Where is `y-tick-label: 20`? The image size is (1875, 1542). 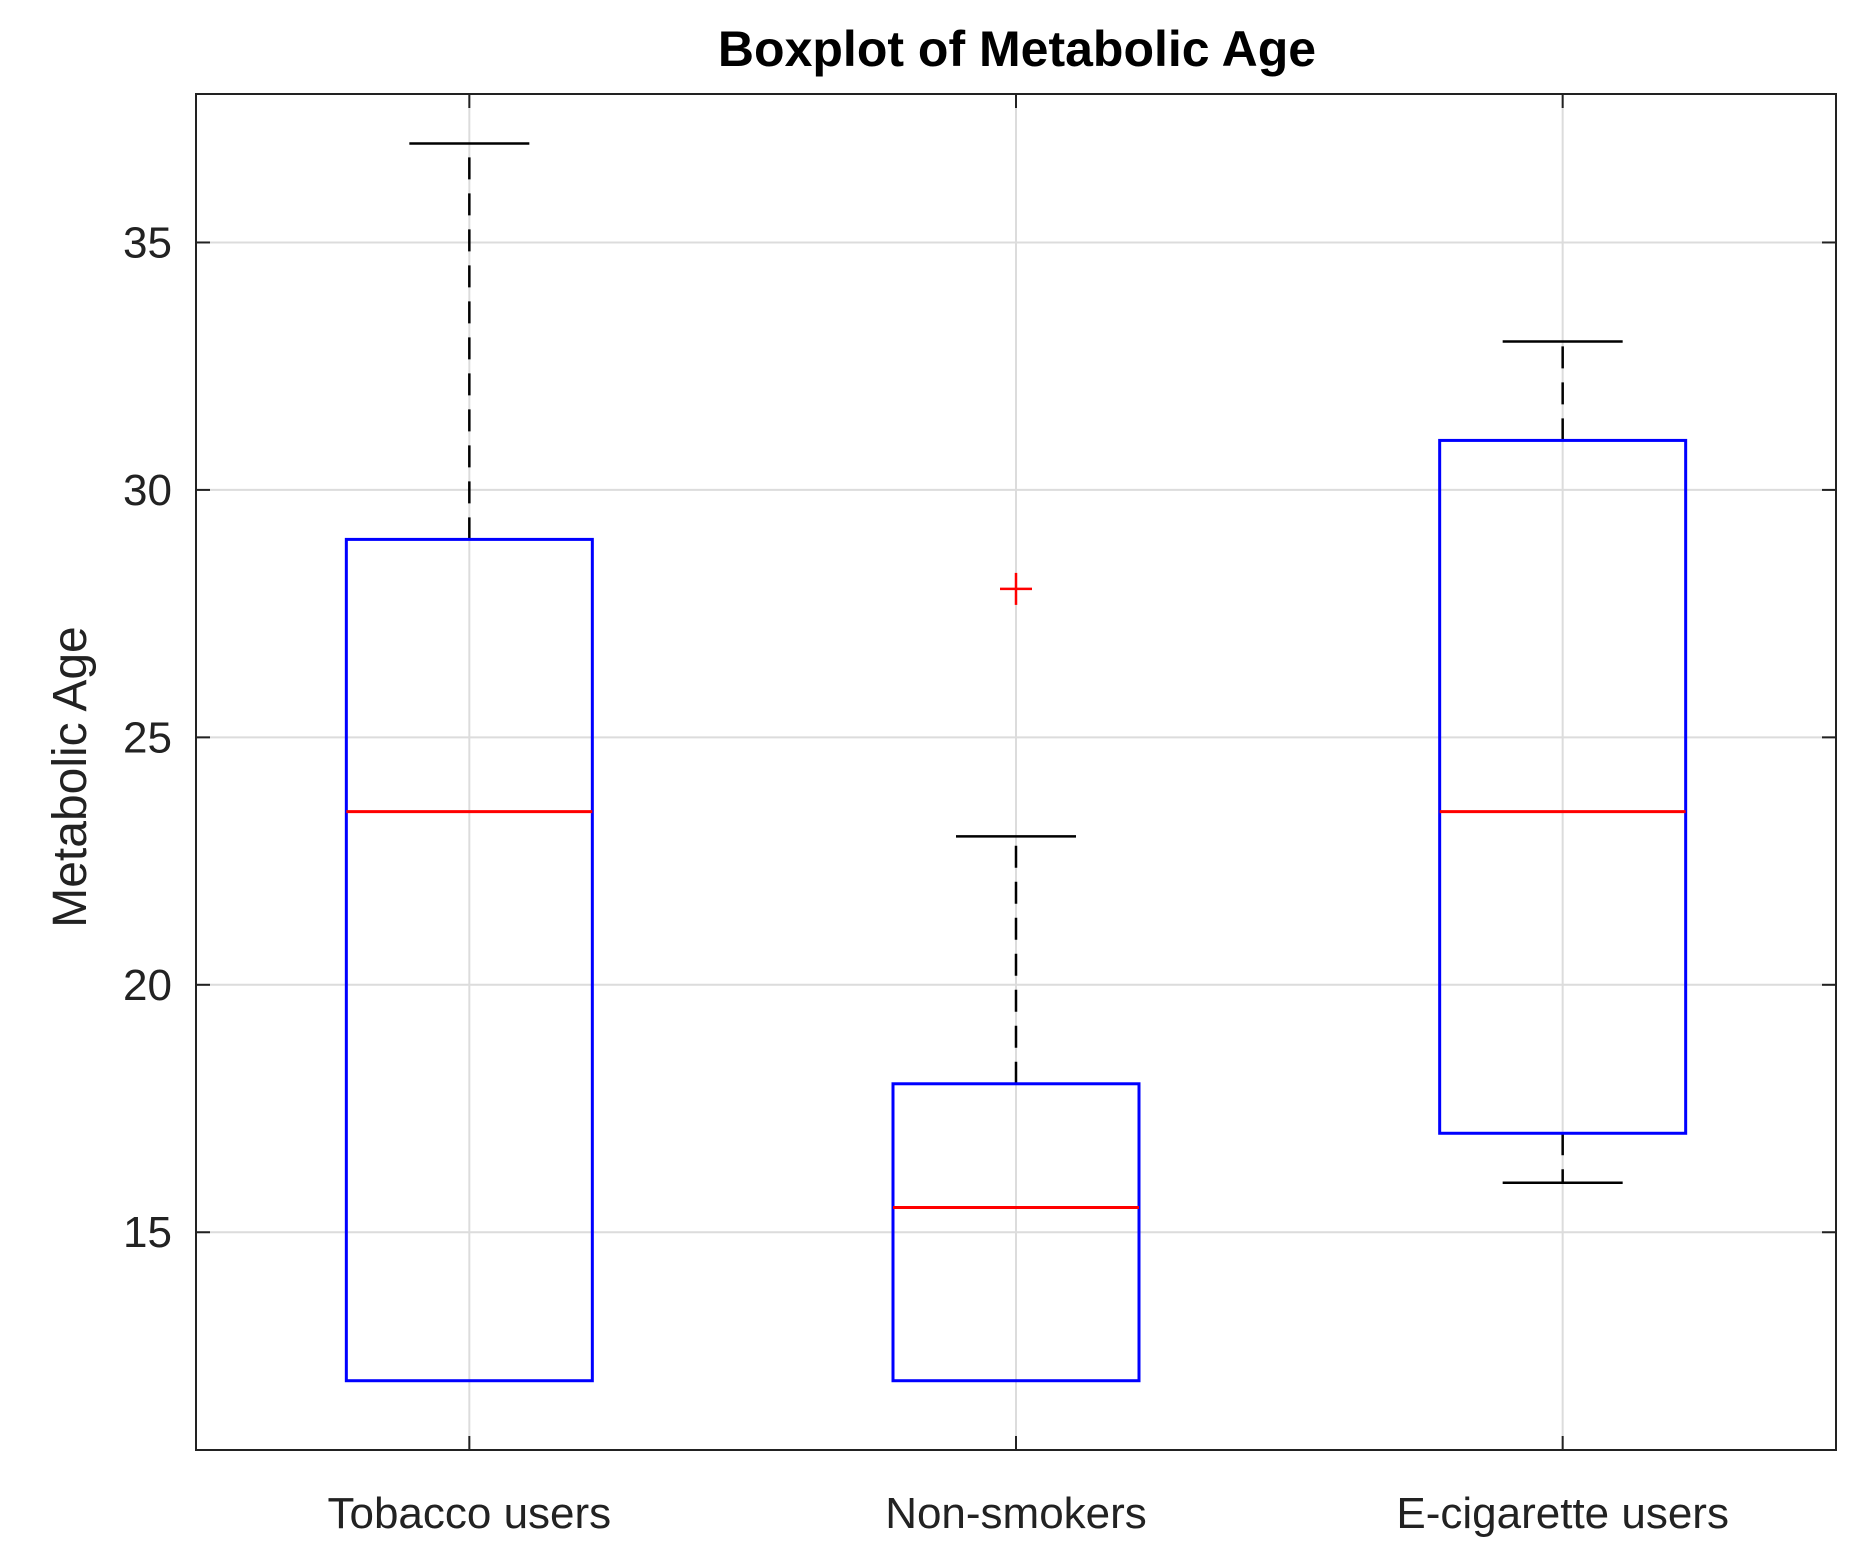 y-tick-label: 20 is located at coordinates (147, 985).